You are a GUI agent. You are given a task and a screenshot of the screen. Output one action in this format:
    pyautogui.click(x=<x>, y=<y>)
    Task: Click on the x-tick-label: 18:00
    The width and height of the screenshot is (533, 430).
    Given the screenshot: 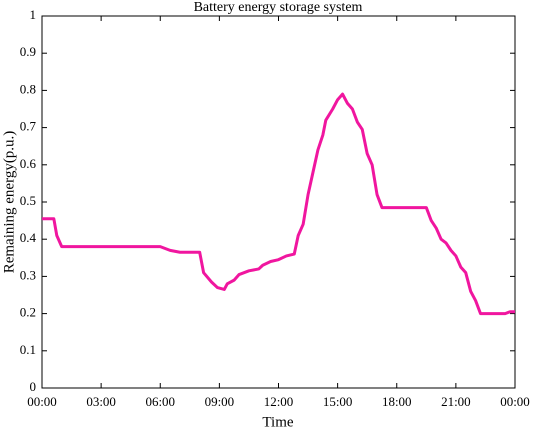 What is the action you would take?
    pyautogui.click(x=397, y=401)
    